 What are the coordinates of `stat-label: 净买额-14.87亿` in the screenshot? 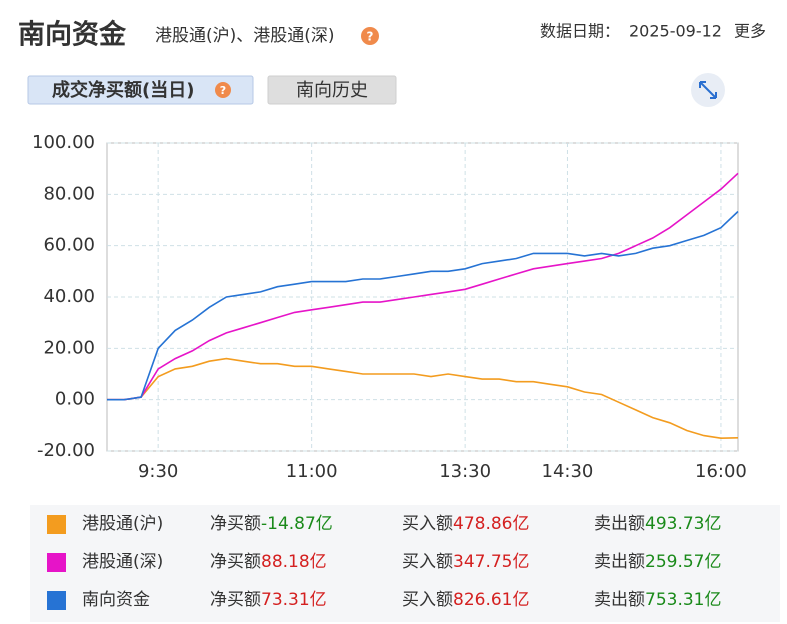 It's located at (271, 524).